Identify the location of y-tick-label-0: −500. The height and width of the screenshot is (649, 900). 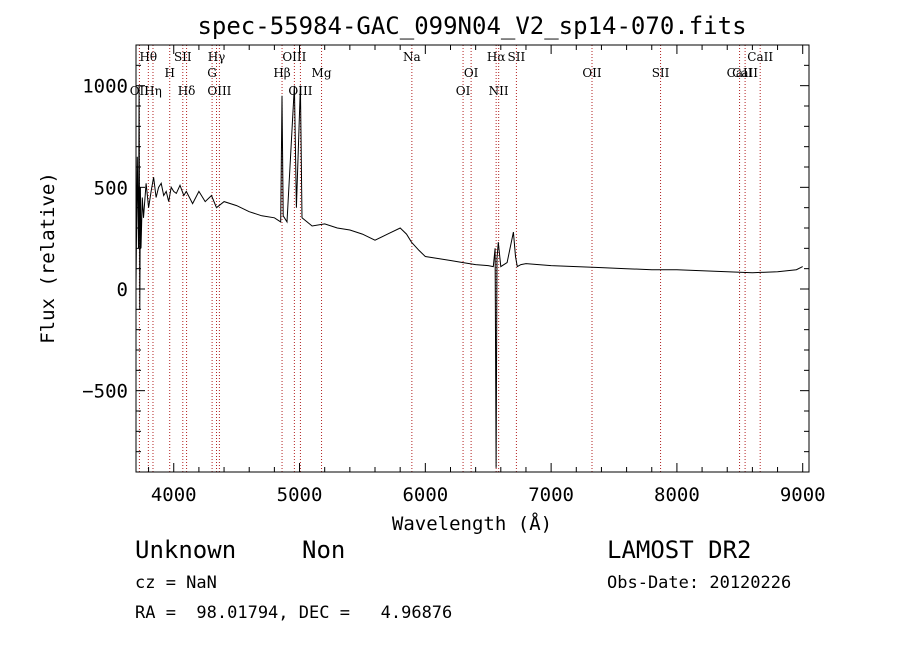
(105, 392).